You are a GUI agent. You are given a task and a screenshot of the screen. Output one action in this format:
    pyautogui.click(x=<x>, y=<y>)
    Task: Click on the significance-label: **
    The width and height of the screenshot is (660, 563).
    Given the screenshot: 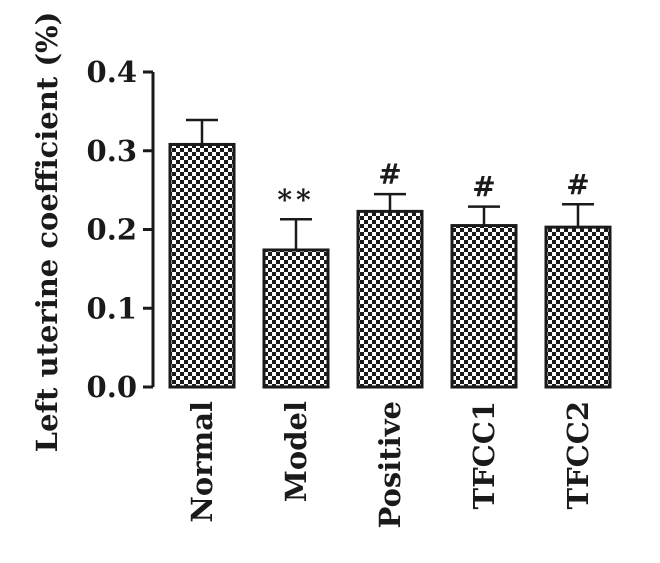 What is the action you would take?
    pyautogui.click(x=295, y=199)
    